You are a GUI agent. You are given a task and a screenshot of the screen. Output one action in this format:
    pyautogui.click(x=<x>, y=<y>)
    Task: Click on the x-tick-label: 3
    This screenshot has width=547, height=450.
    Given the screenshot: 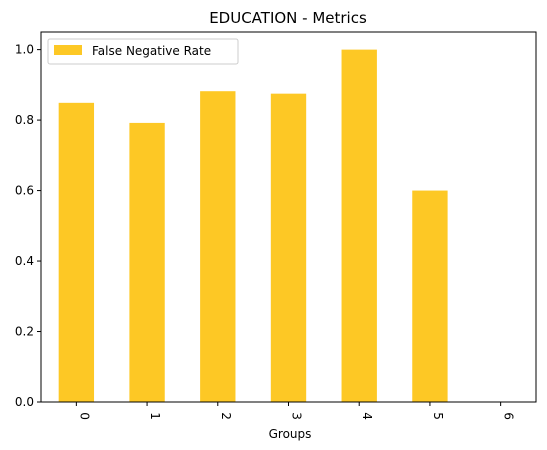 What is the action you would take?
    pyautogui.click(x=297, y=416)
    